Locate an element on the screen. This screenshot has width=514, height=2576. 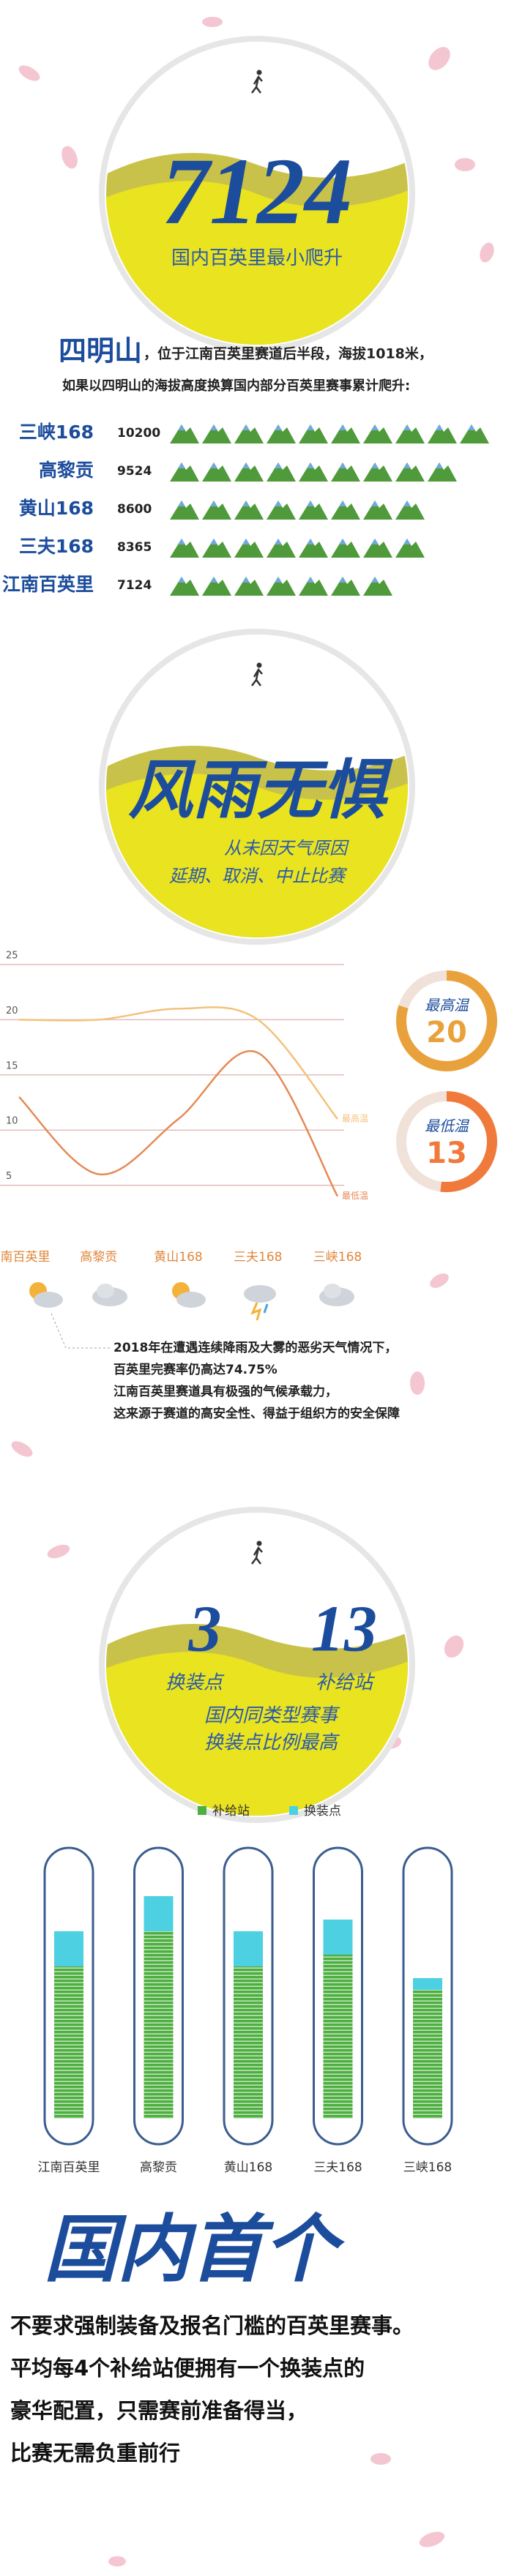
row-label: 三夫168 is located at coordinates (57, 546).